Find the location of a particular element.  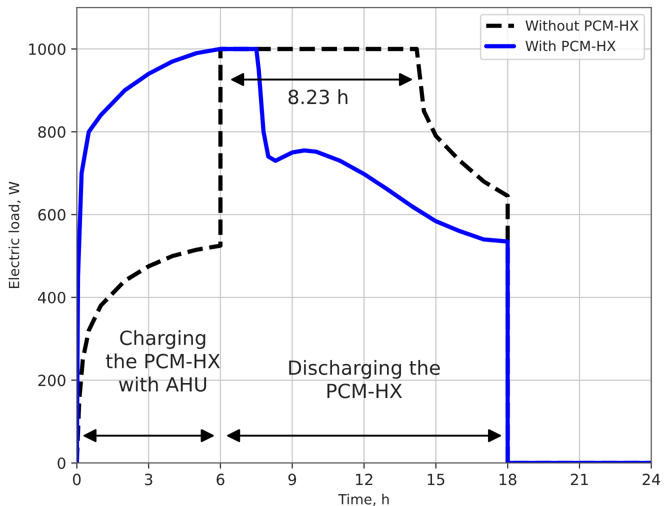

annotation: Discharging the PCM-HX is located at coordinates (364, 379).